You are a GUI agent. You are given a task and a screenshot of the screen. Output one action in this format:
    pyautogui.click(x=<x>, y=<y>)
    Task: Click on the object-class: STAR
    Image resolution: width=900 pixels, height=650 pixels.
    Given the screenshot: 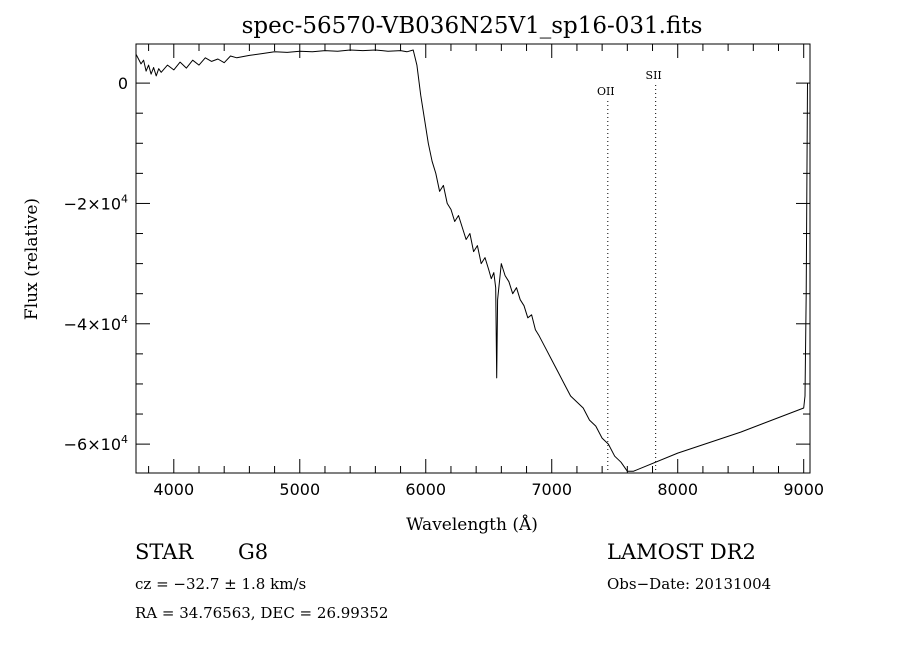 What is the action you would take?
    pyautogui.click(x=164, y=552)
    